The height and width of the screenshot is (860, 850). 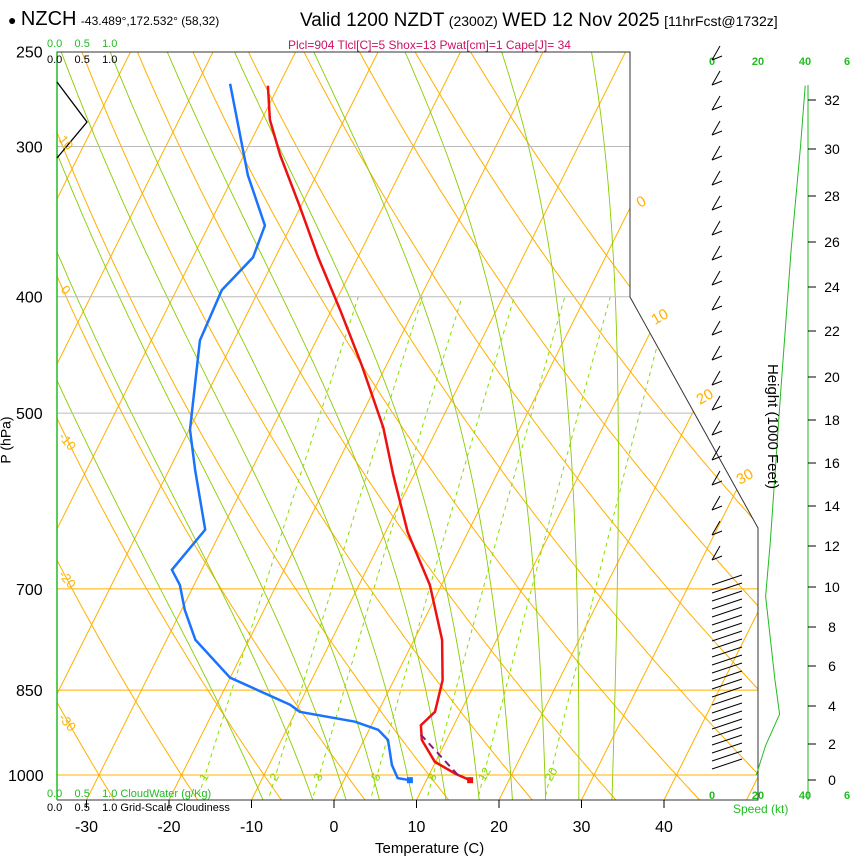 I want to click on valid-label: Valid 1200 NZDT, so click(x=372, y=20).